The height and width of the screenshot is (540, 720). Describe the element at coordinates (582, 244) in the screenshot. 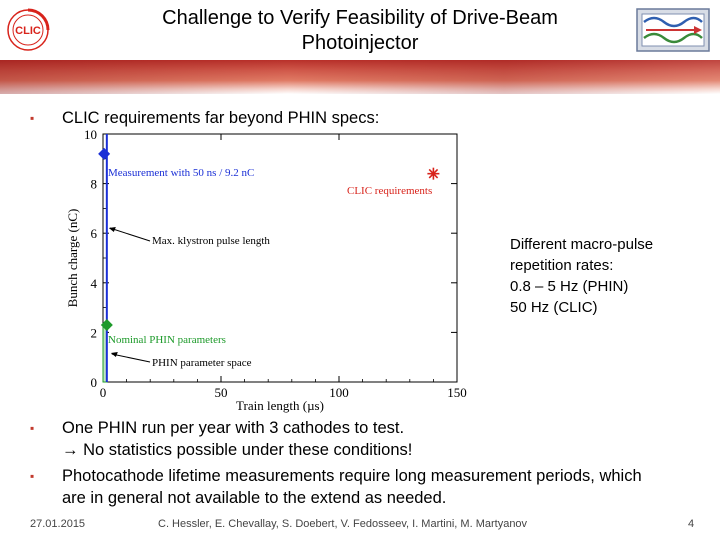

I see `side-note-line: Different macro-pulse` at that location.